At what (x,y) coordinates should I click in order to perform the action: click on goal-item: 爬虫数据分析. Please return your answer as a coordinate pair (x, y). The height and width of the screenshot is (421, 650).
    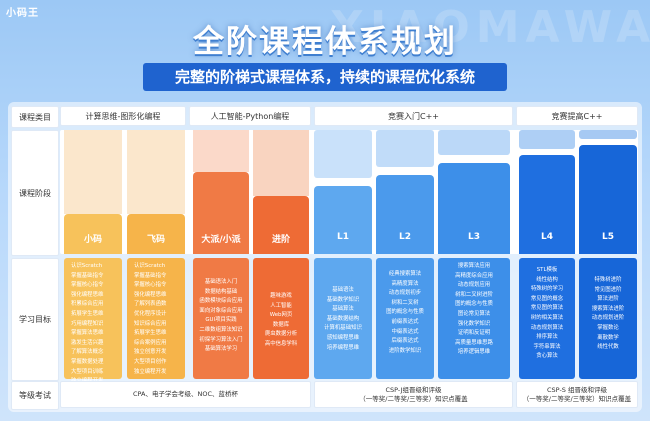
    Looking at the image, I should click on (281, 334).